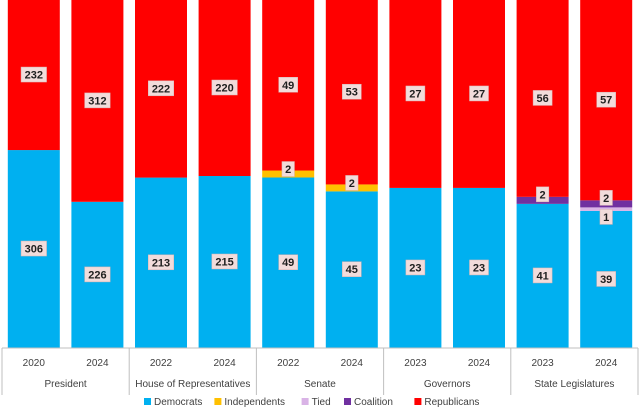 The width and height of the screenshot is (640, 412). I want to click on legend-label-tied: Tied, so click(321, 402).